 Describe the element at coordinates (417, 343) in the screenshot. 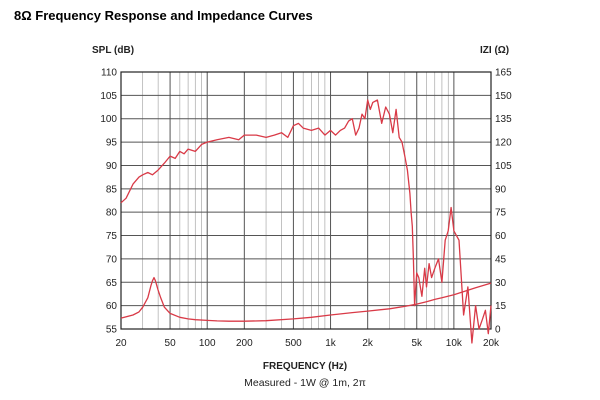

I see `x-tick-label: 5k` at that location.